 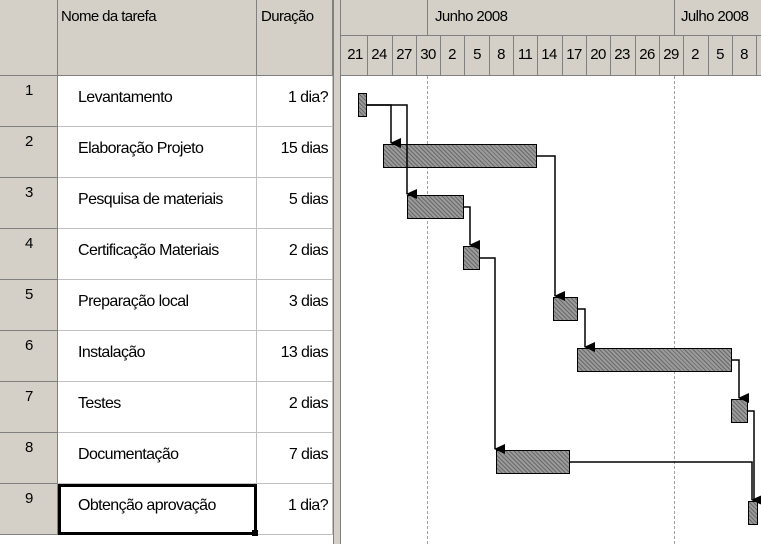 What do you see at coordinates (501, 54) in the screenshot?
I see `day-label: 8` at bounding box center [501, 54].